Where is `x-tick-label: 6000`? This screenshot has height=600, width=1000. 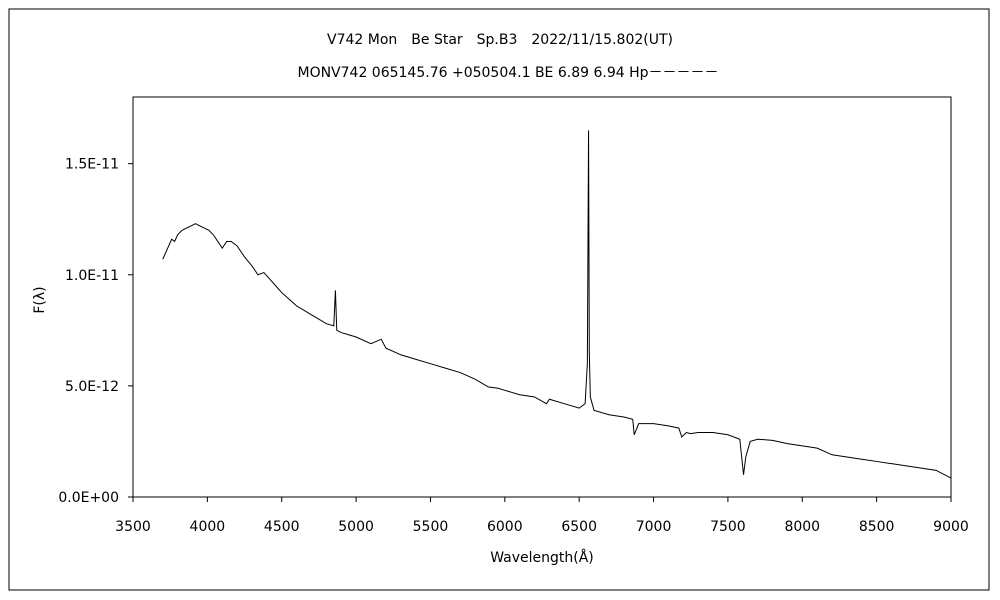
x-tick-label: 6000 is located at coordinates (505, 527).